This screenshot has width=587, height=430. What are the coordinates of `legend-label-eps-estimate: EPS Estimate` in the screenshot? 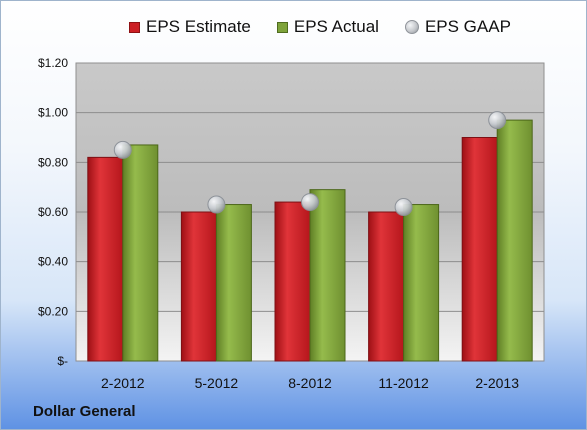 It's located at (198, 26).